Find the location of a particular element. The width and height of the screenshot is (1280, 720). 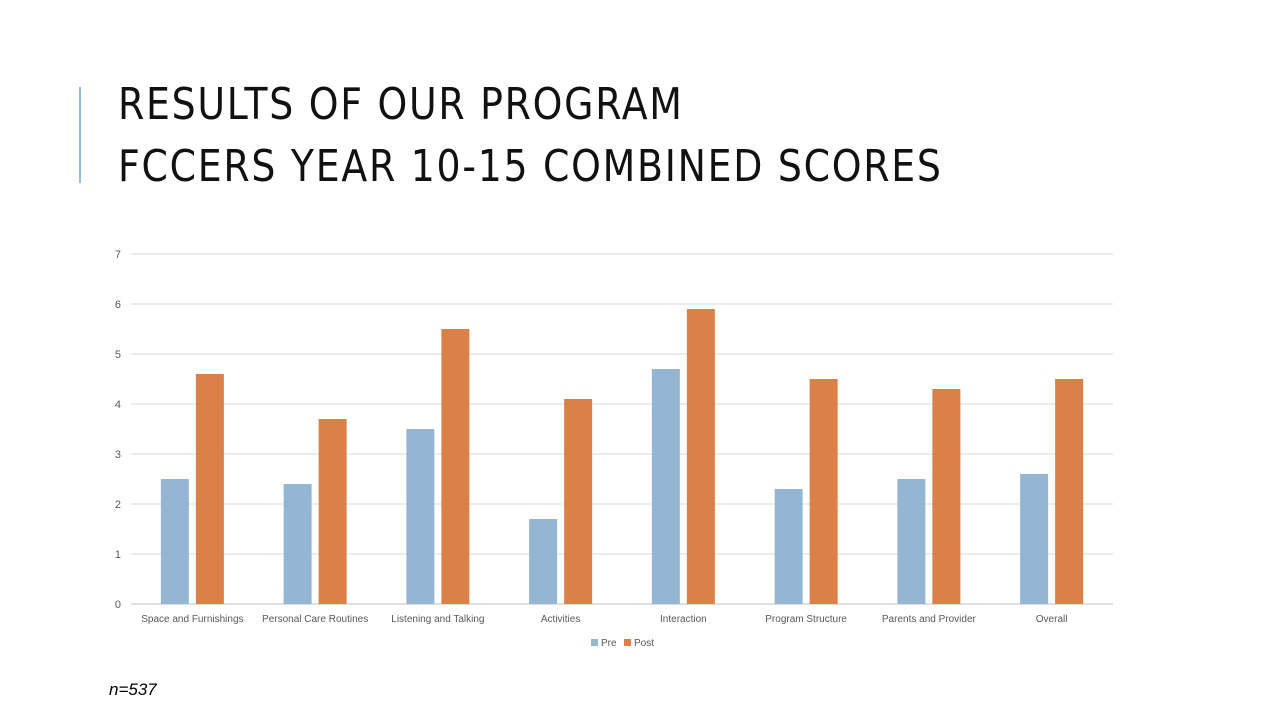

x-category-label-1: Personal Care Routines is located at coordinates (315, 619).